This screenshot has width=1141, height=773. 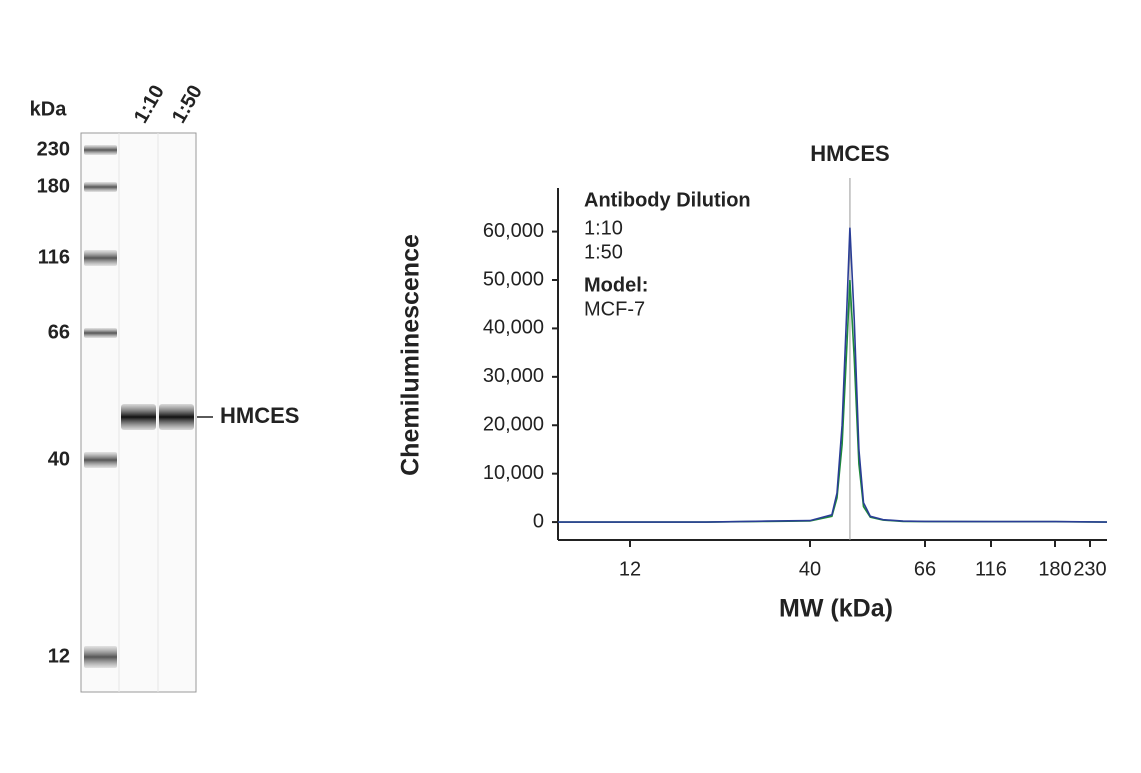 I want to click on x-tick-label: 66, so click(x=925, y=569).